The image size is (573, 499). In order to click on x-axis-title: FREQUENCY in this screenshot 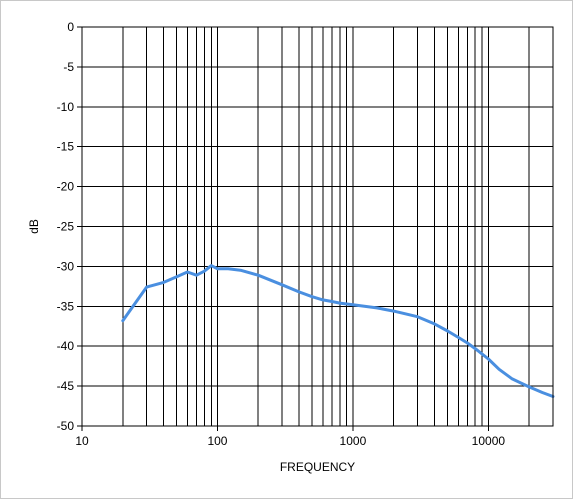, I will do `click(317, 467)`.